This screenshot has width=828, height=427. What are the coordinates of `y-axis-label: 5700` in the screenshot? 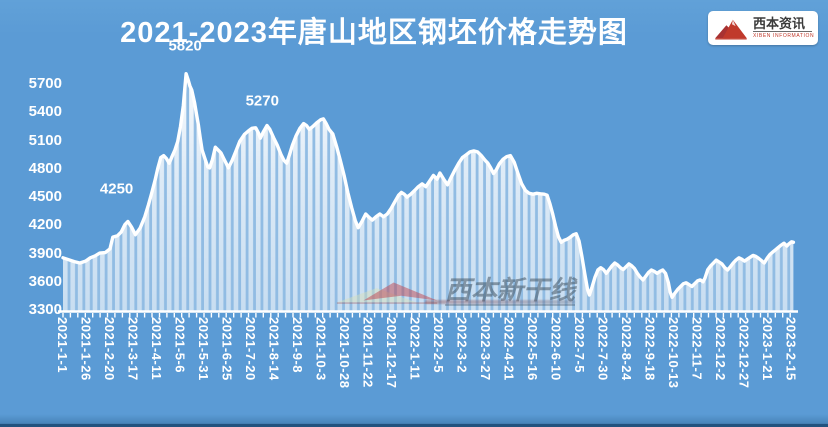 It's located at (45, 83).